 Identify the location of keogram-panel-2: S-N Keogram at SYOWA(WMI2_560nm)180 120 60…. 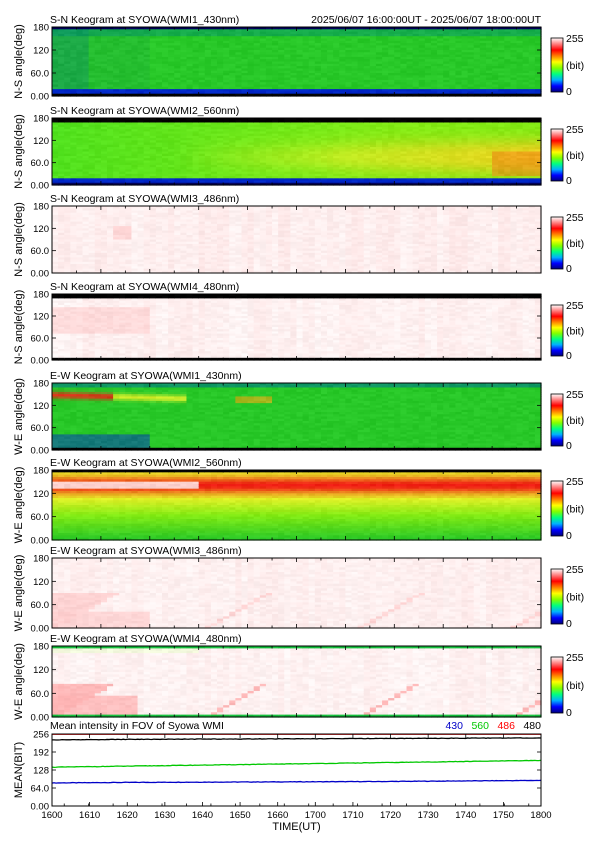
(298, 148).